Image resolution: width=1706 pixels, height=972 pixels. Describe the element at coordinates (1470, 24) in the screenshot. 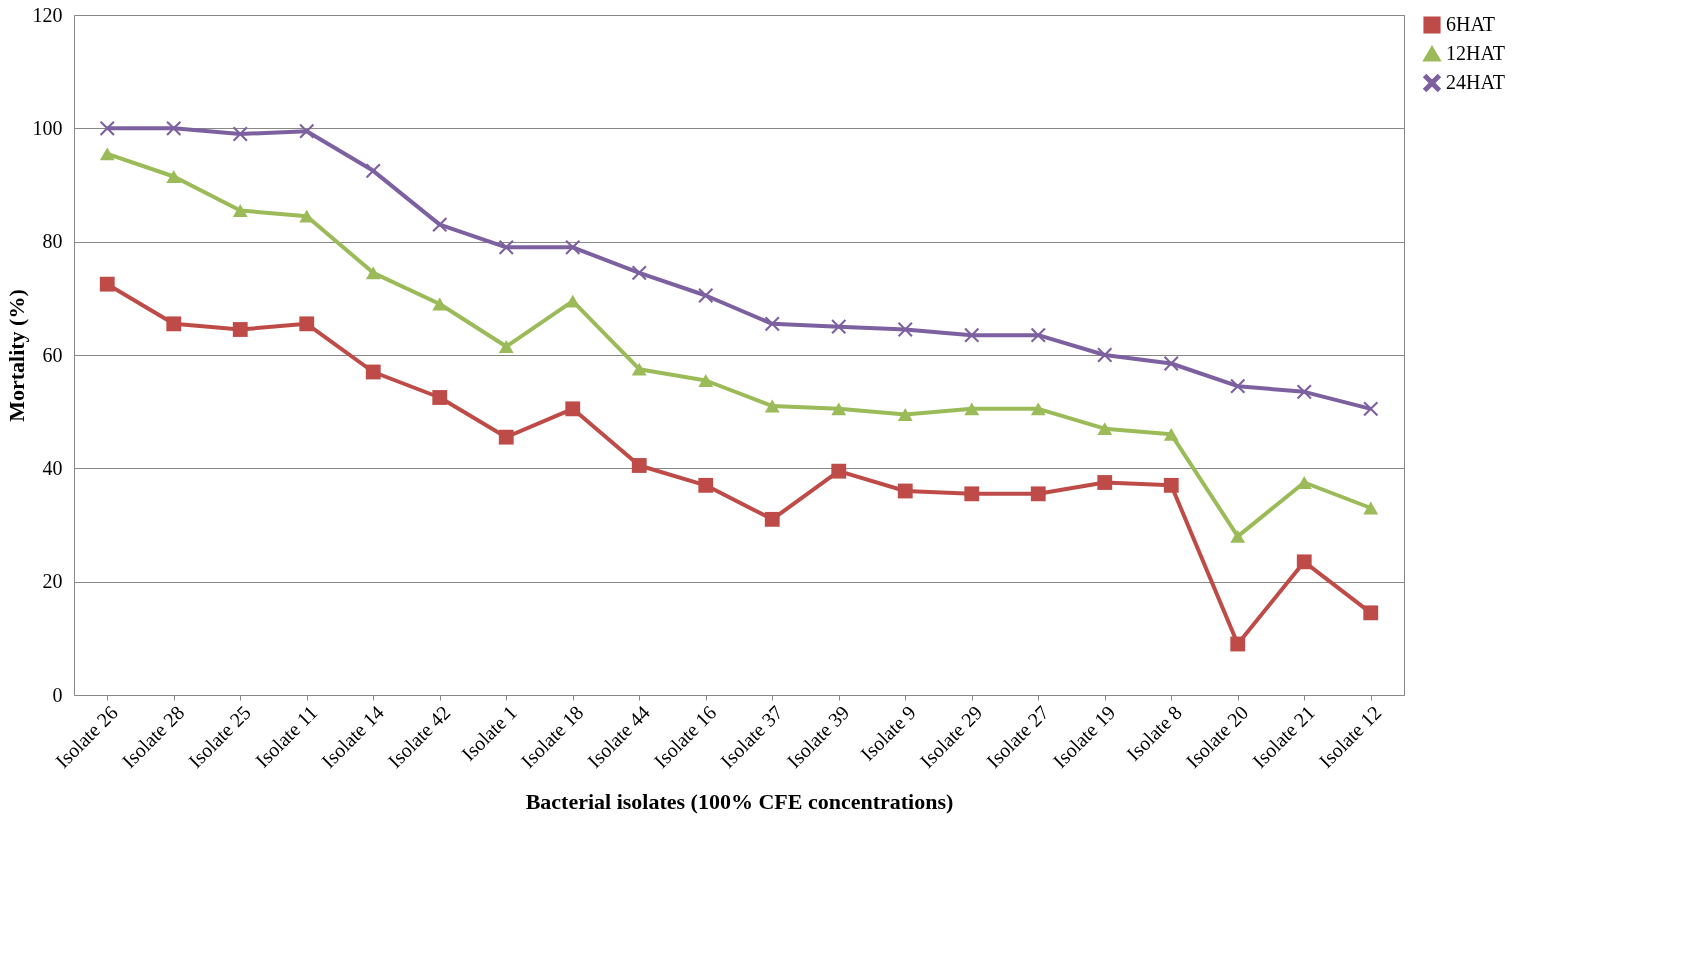

I see `legend-label: 6HAT` at that location.